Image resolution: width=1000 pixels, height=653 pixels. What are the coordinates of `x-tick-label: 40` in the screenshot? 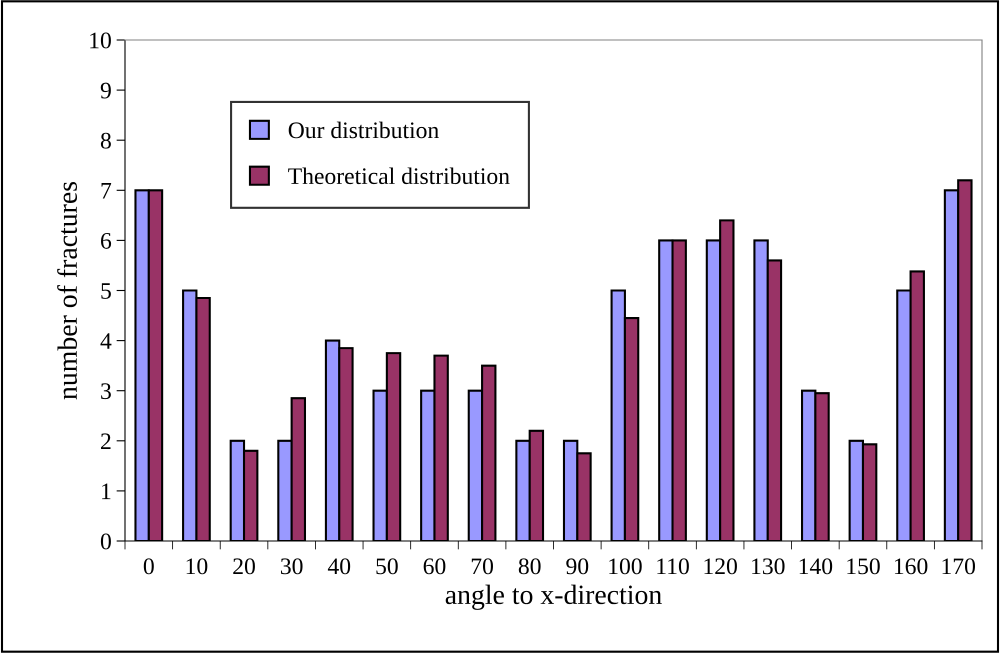 It's located at (339, 566).